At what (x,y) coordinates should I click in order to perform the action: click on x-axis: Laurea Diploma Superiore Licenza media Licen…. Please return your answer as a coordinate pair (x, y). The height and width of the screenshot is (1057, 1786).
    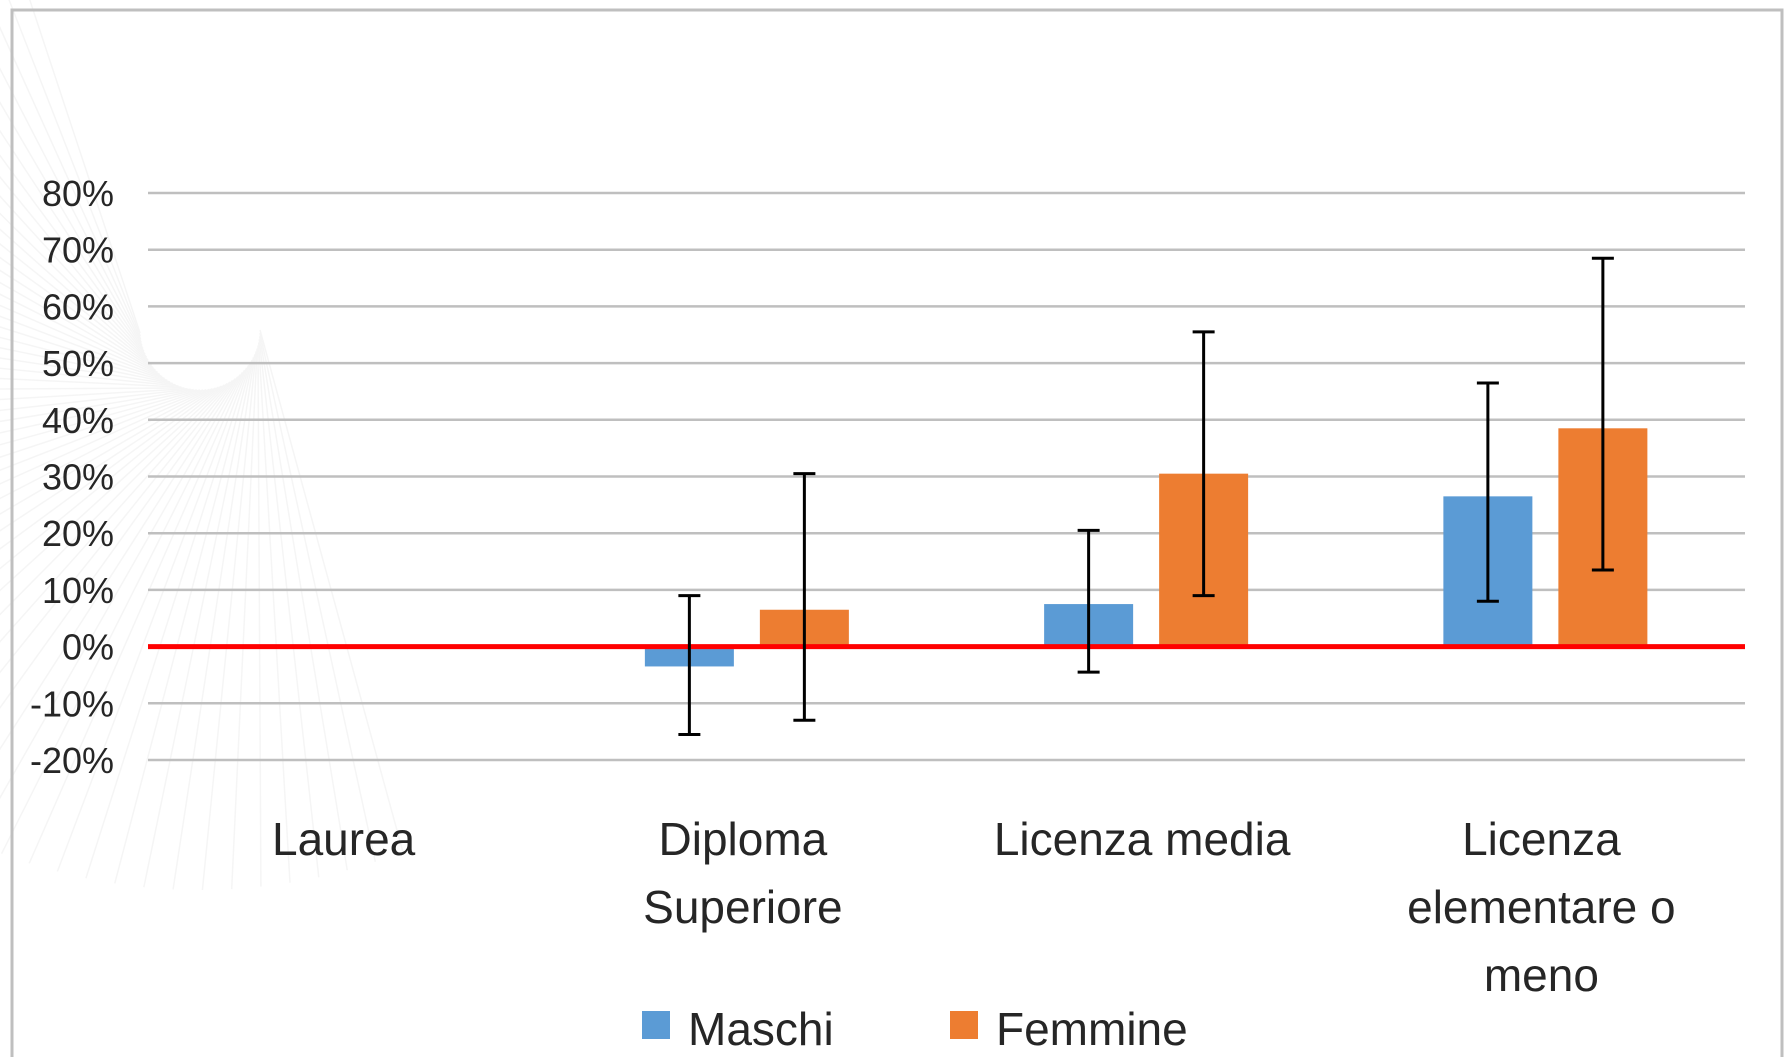
    Looking at the image, I should click on (974, 907).